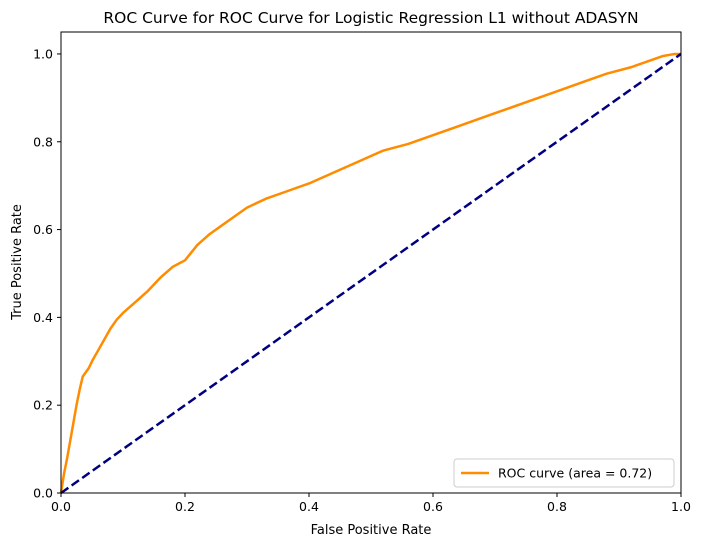  Describe the element at coordinates (185, 506) in the screenshot. I see `x-tick-label: 0.2` at that location.